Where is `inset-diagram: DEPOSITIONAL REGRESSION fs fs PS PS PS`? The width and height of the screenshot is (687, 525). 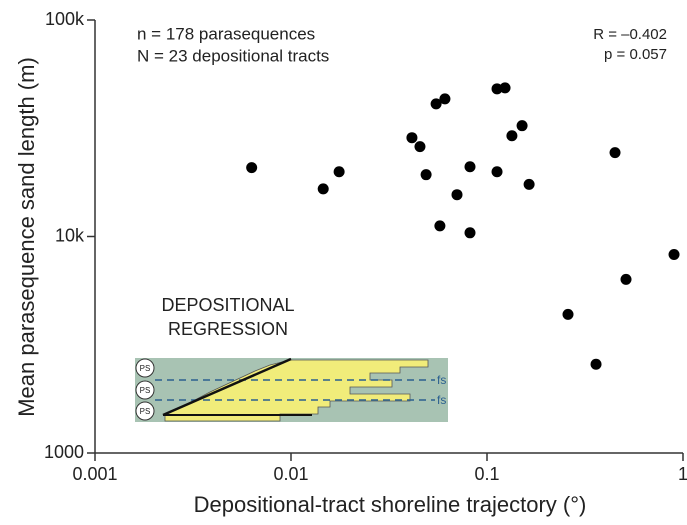 inset-diagram: DEPOSITIONAL REGRESSION fs fs PS PS PS is located at coordinates (291, 358).